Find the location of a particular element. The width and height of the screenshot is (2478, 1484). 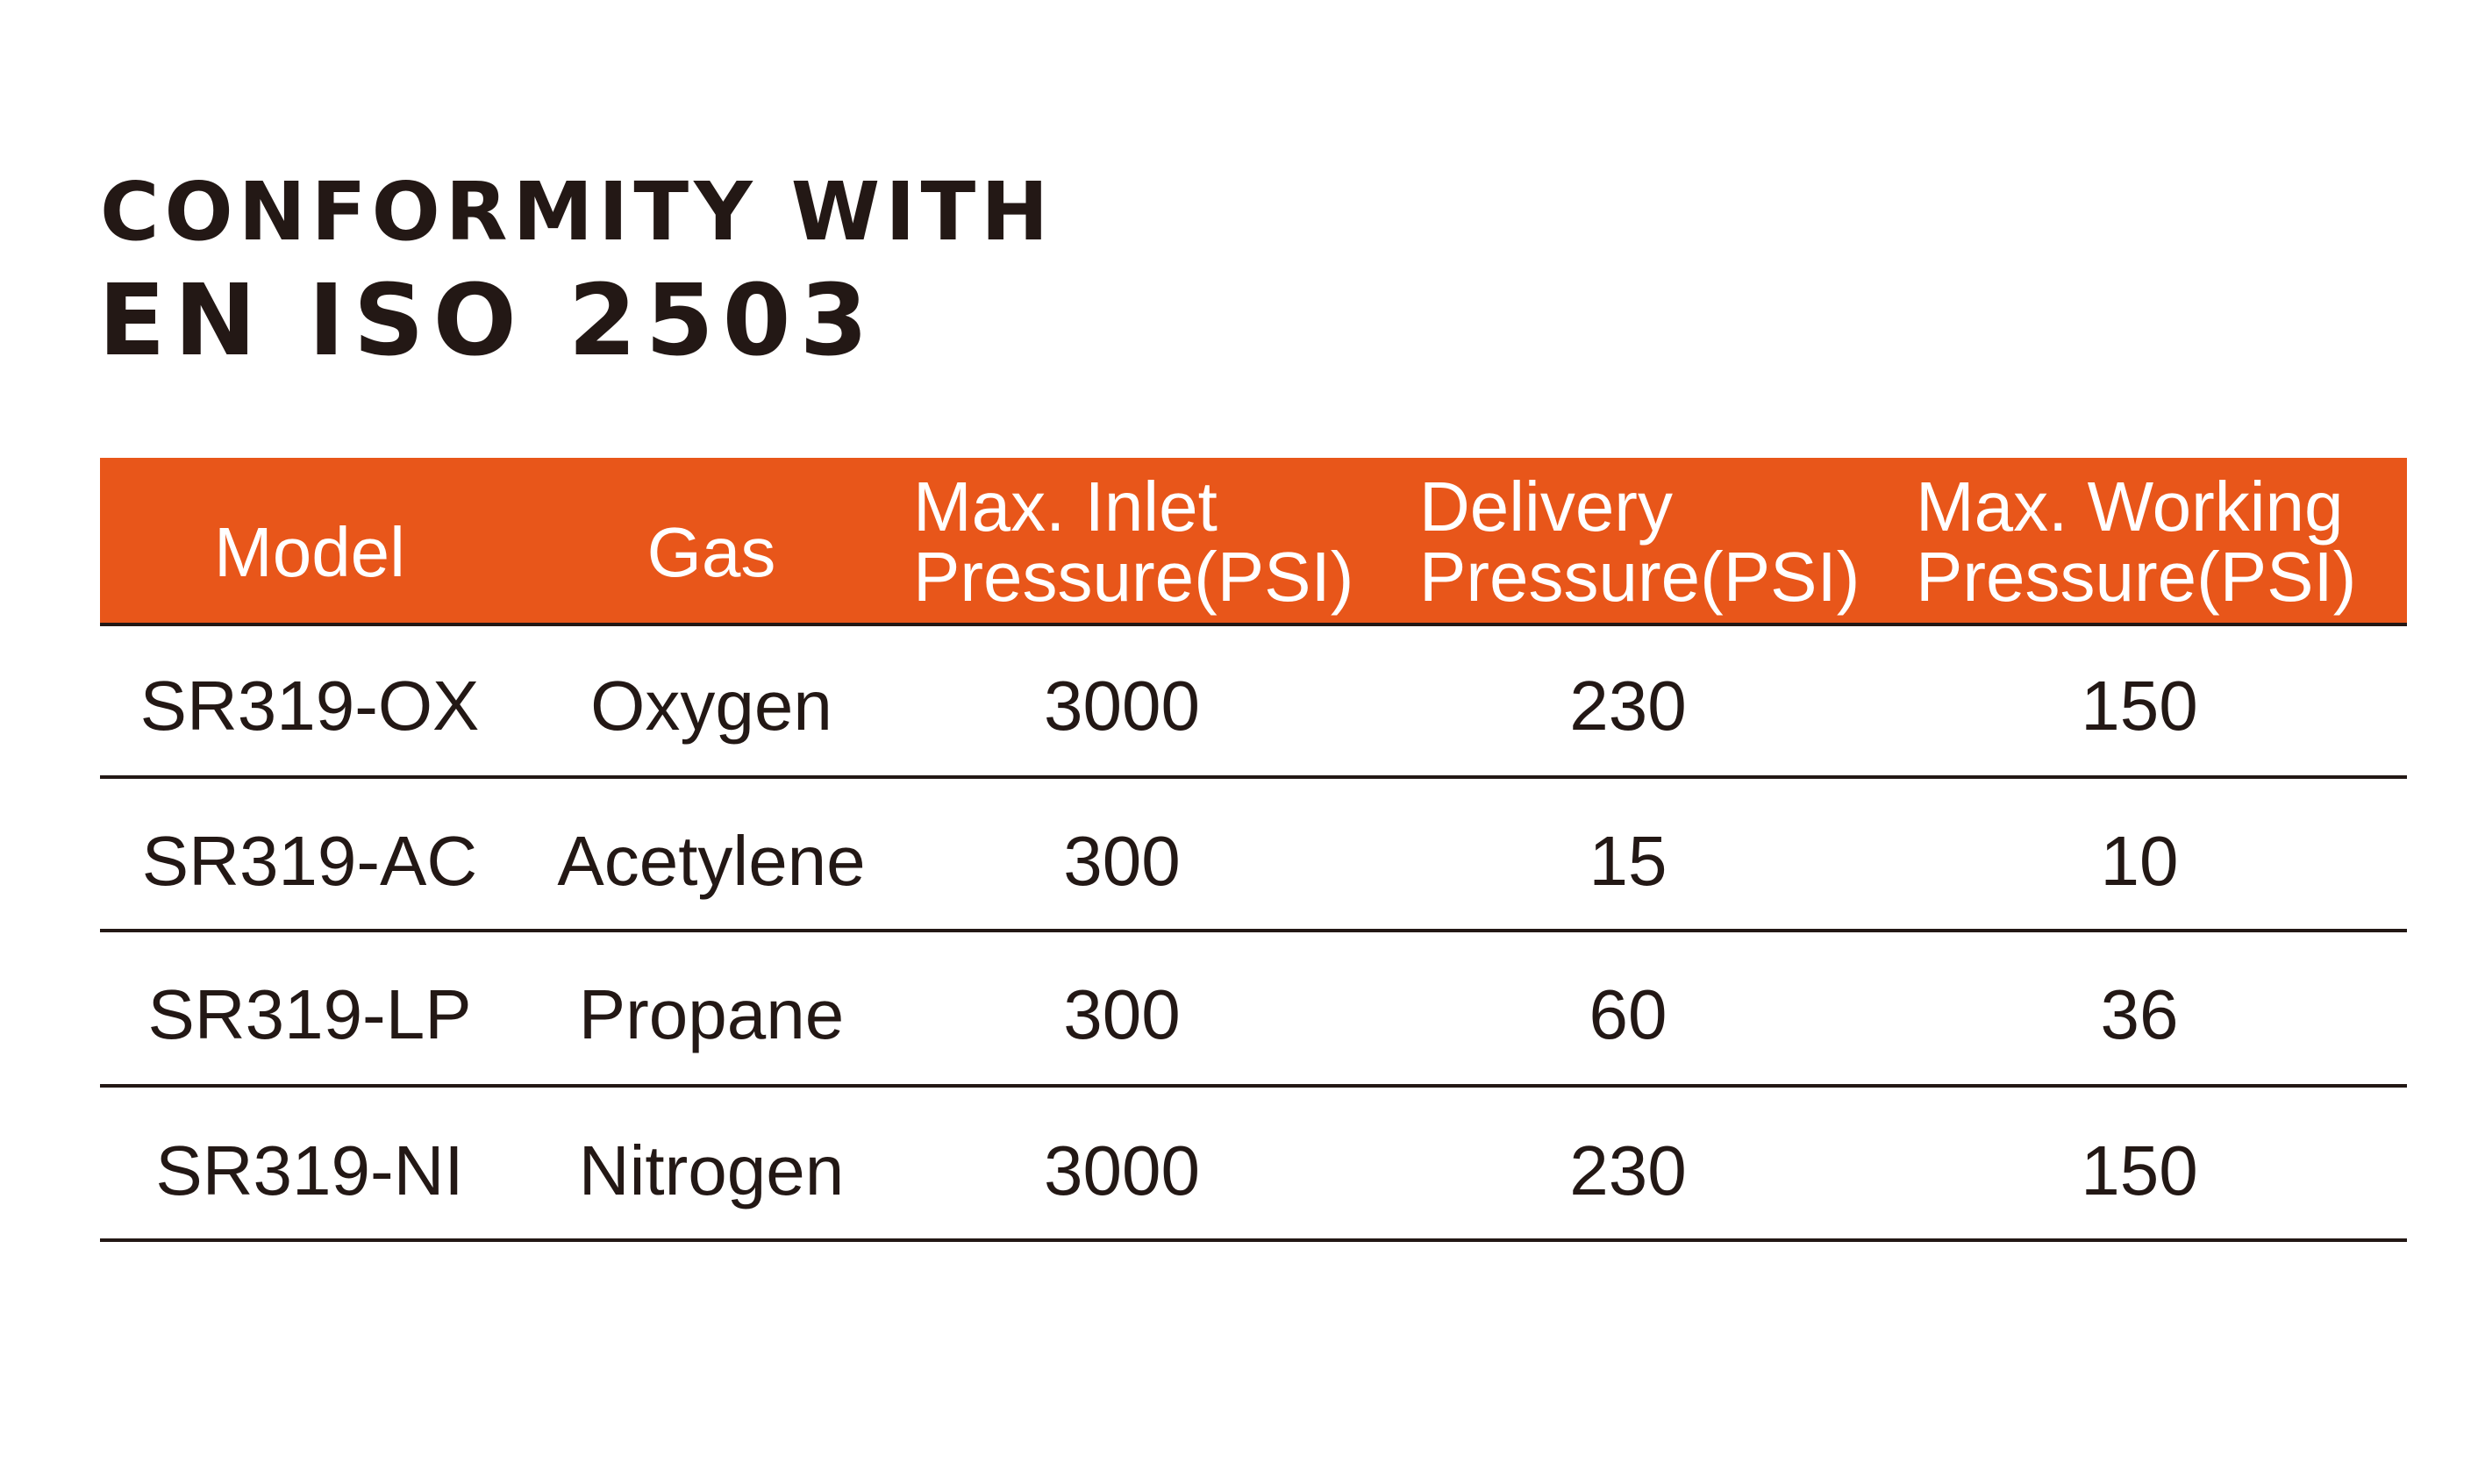

table-cell: Oxygen is located at coordinates (711, 706).